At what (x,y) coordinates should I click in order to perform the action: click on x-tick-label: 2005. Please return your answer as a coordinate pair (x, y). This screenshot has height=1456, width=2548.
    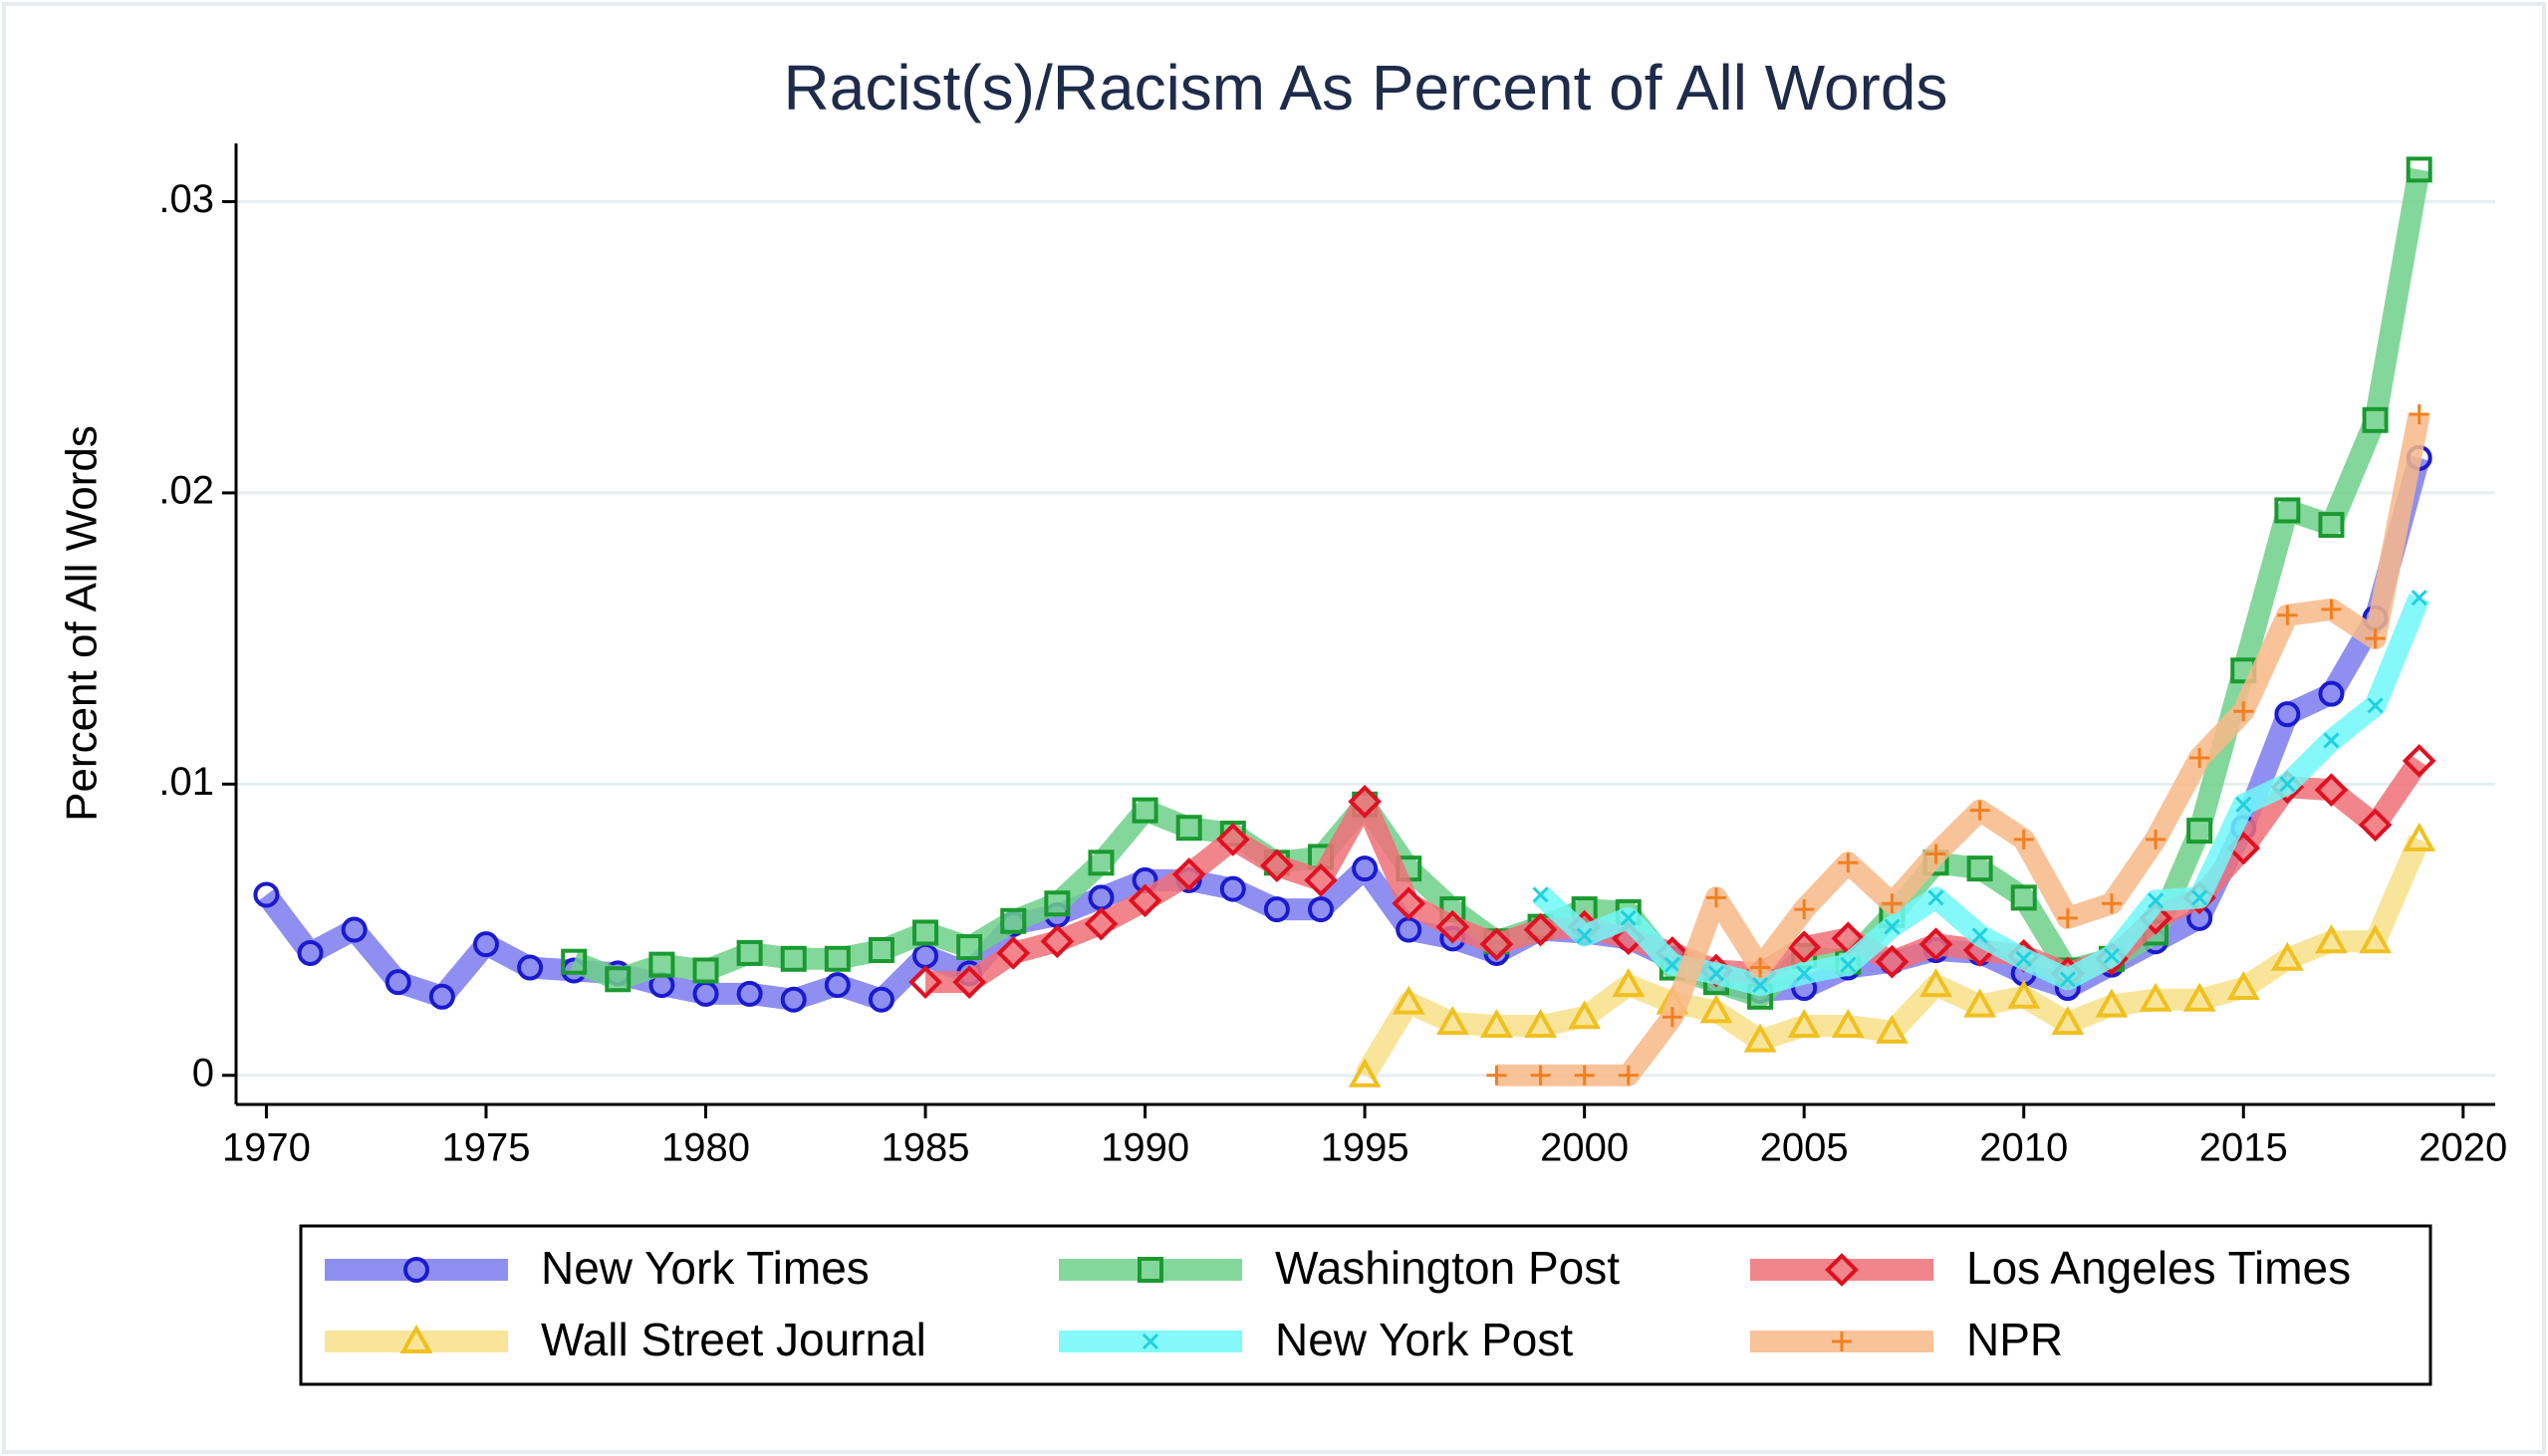
    Looking at the image, I should click on (1805, 1148).